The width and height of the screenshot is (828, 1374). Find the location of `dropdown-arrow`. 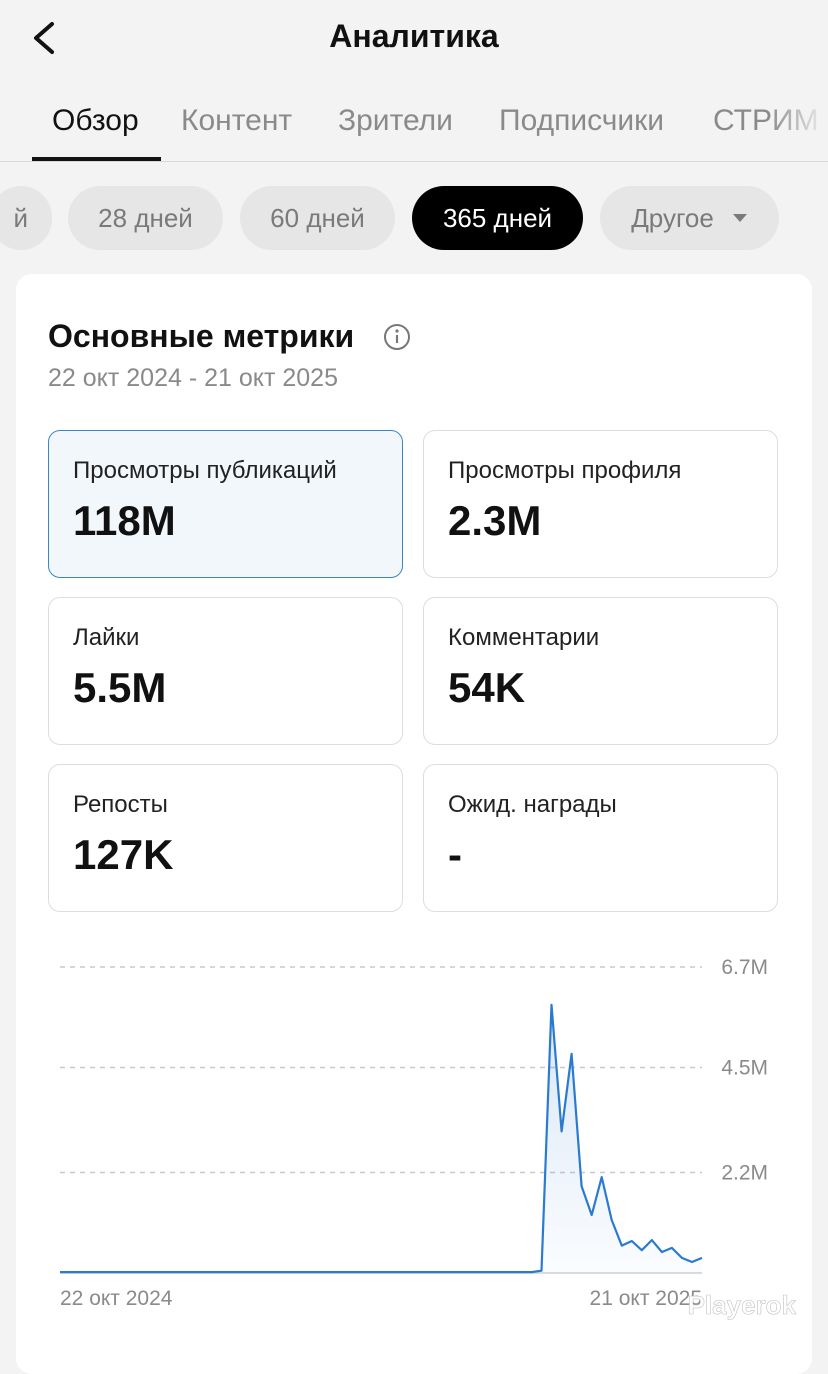

dropdown-arrow is located at coordinates (739, 218).